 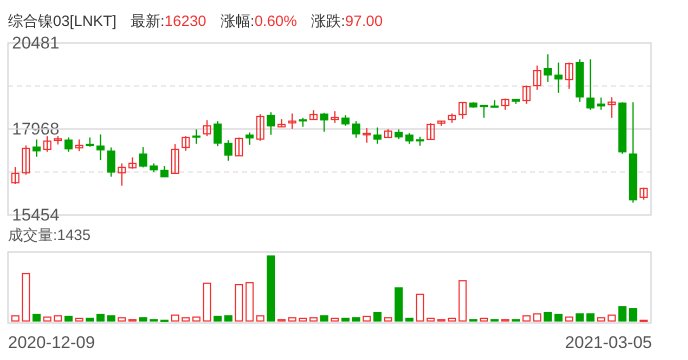 What do you see at coordinates (36, 43) in the screenshot?
I see `y-tick-label: 20481` at bounding box center [36, 43].